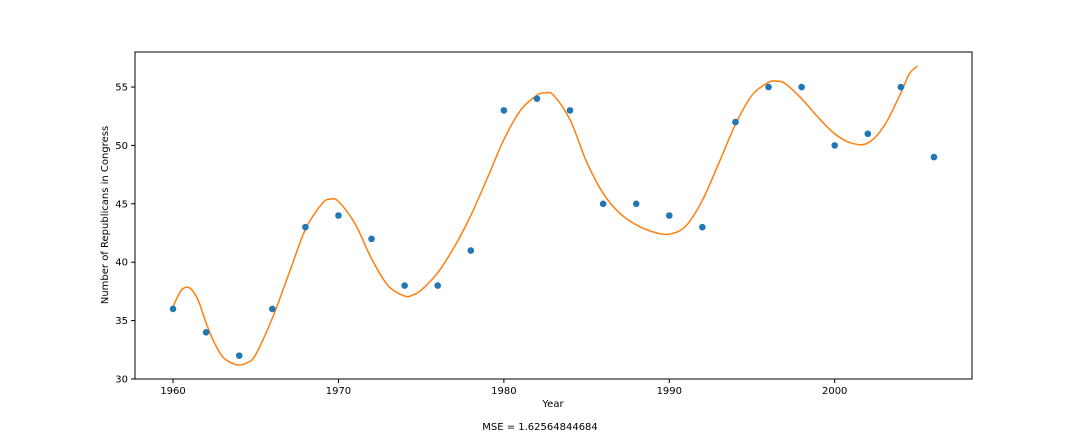 The image size is (1080, 433). I want to click on y-axis-label: Number of Republicans in Congress, so click(105, 215).